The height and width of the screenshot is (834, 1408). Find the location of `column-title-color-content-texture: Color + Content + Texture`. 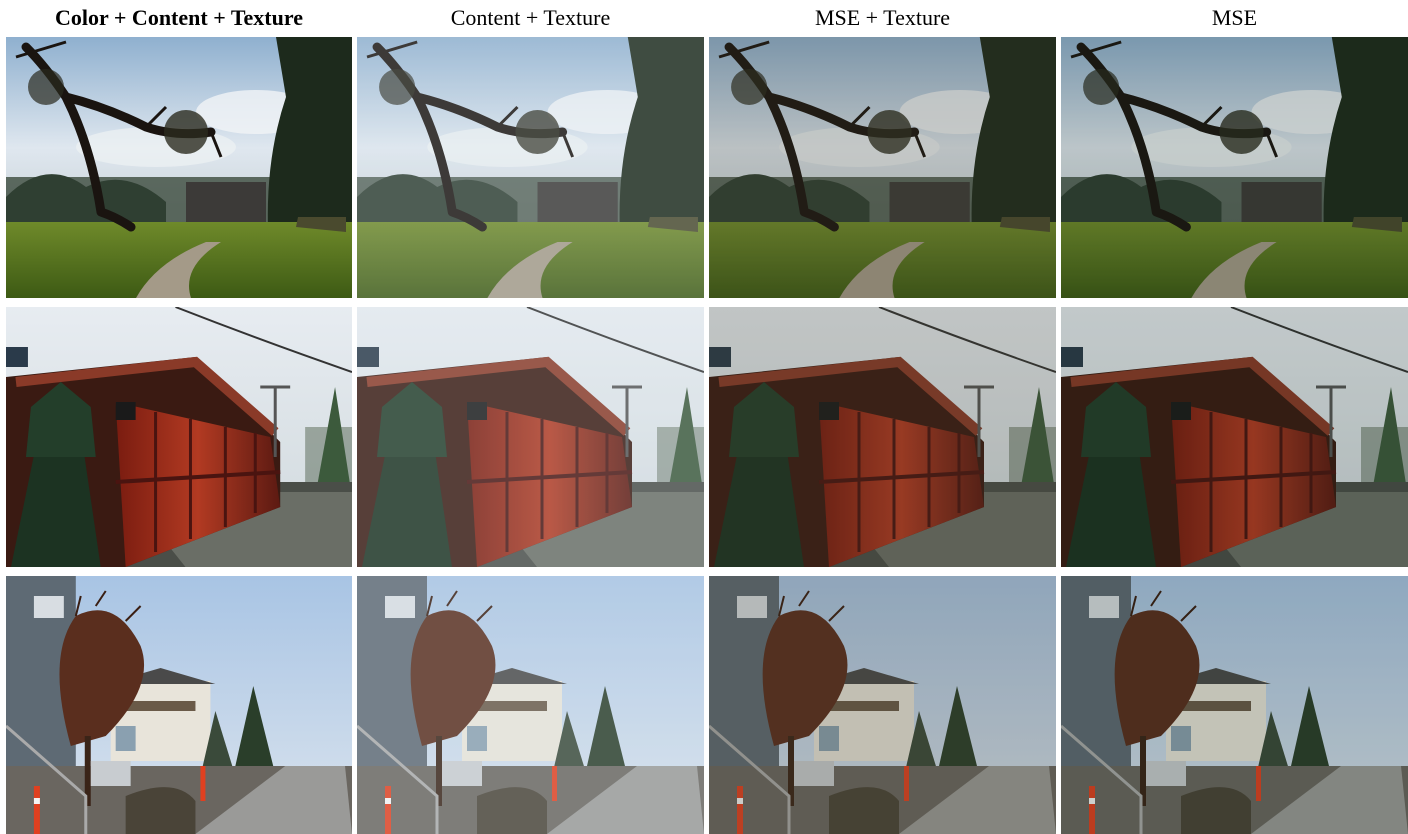

column-title-color-content-texture: Color + Content + Texture is located at coordinates (179, 17).